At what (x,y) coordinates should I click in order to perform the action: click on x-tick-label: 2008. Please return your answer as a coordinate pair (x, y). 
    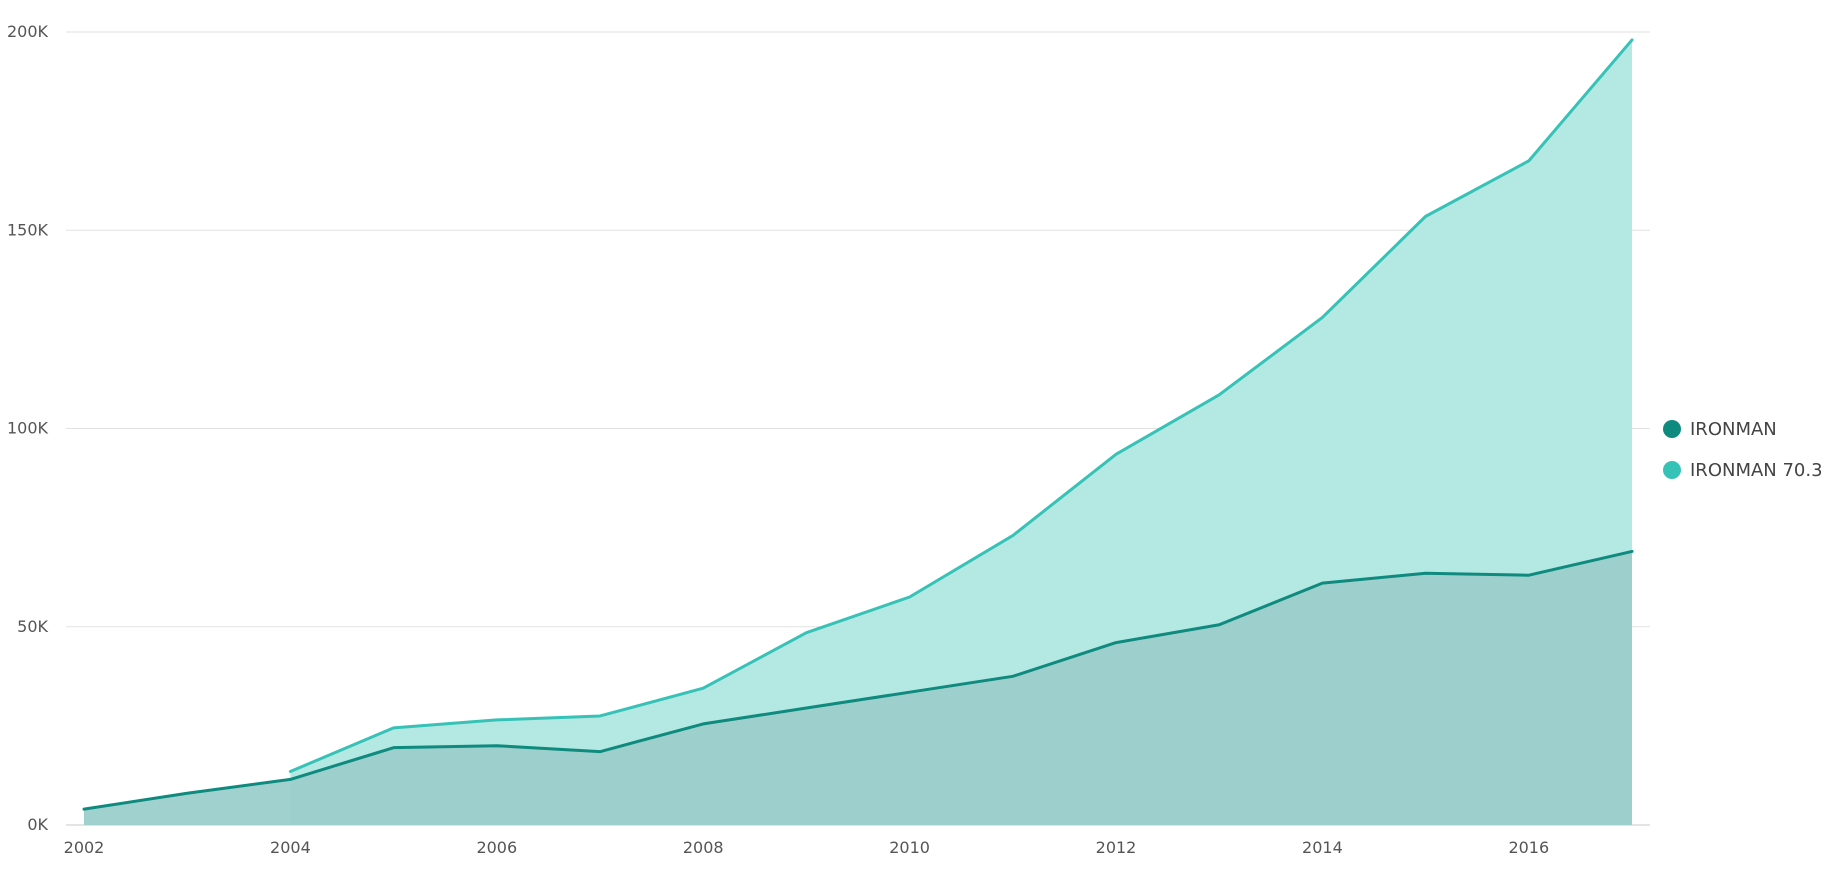
    Looking at the image, I should click on (703, 847).